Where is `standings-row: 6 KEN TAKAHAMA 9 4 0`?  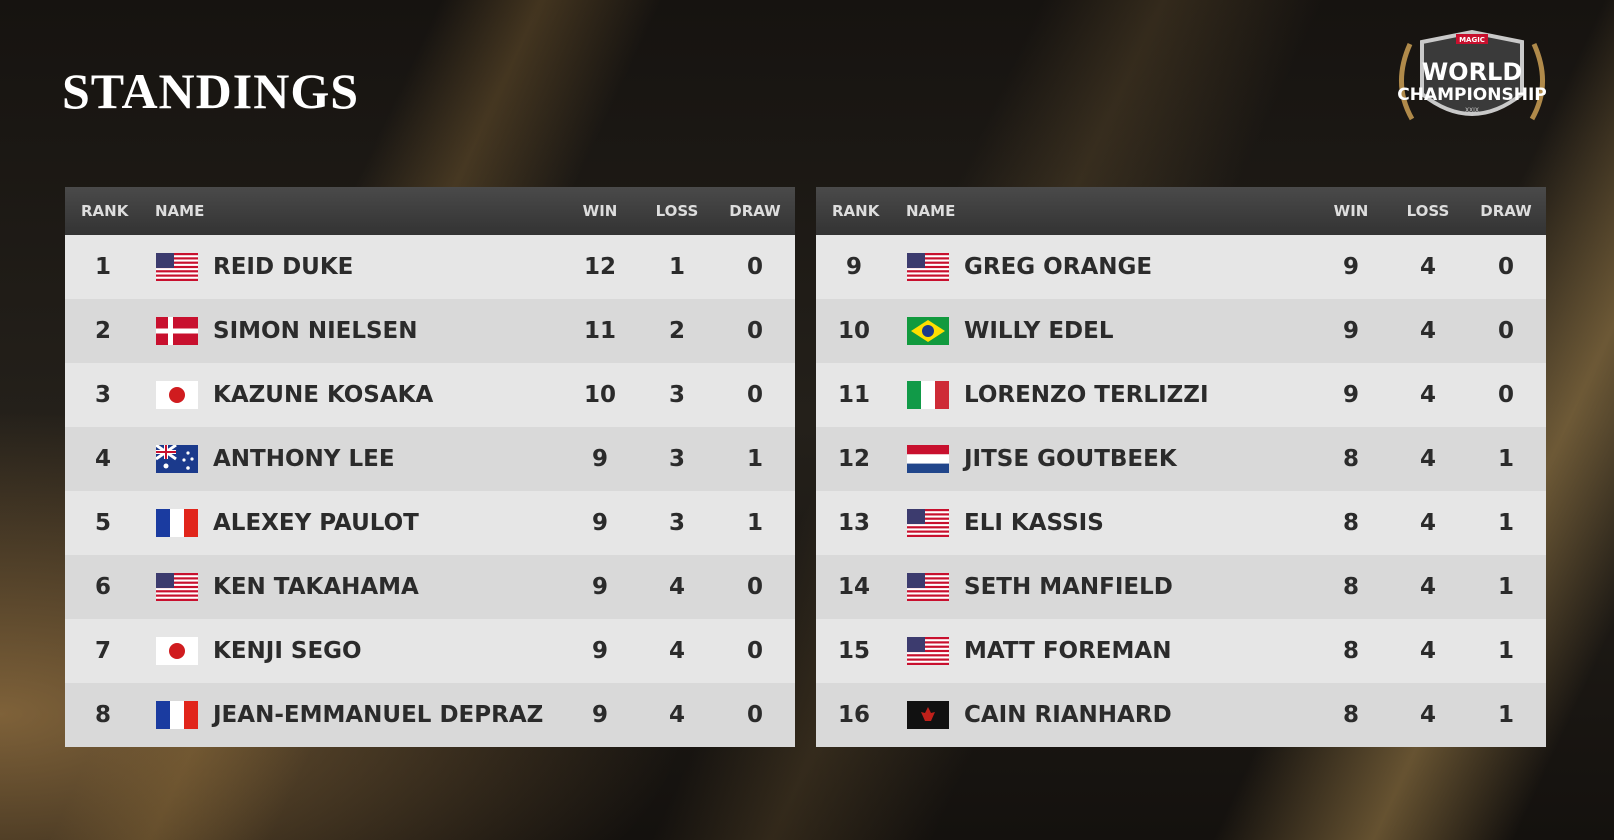 standings-row: 6 KEN TAKAHAMA 9 4 0 is located at coordinates (430, 587).